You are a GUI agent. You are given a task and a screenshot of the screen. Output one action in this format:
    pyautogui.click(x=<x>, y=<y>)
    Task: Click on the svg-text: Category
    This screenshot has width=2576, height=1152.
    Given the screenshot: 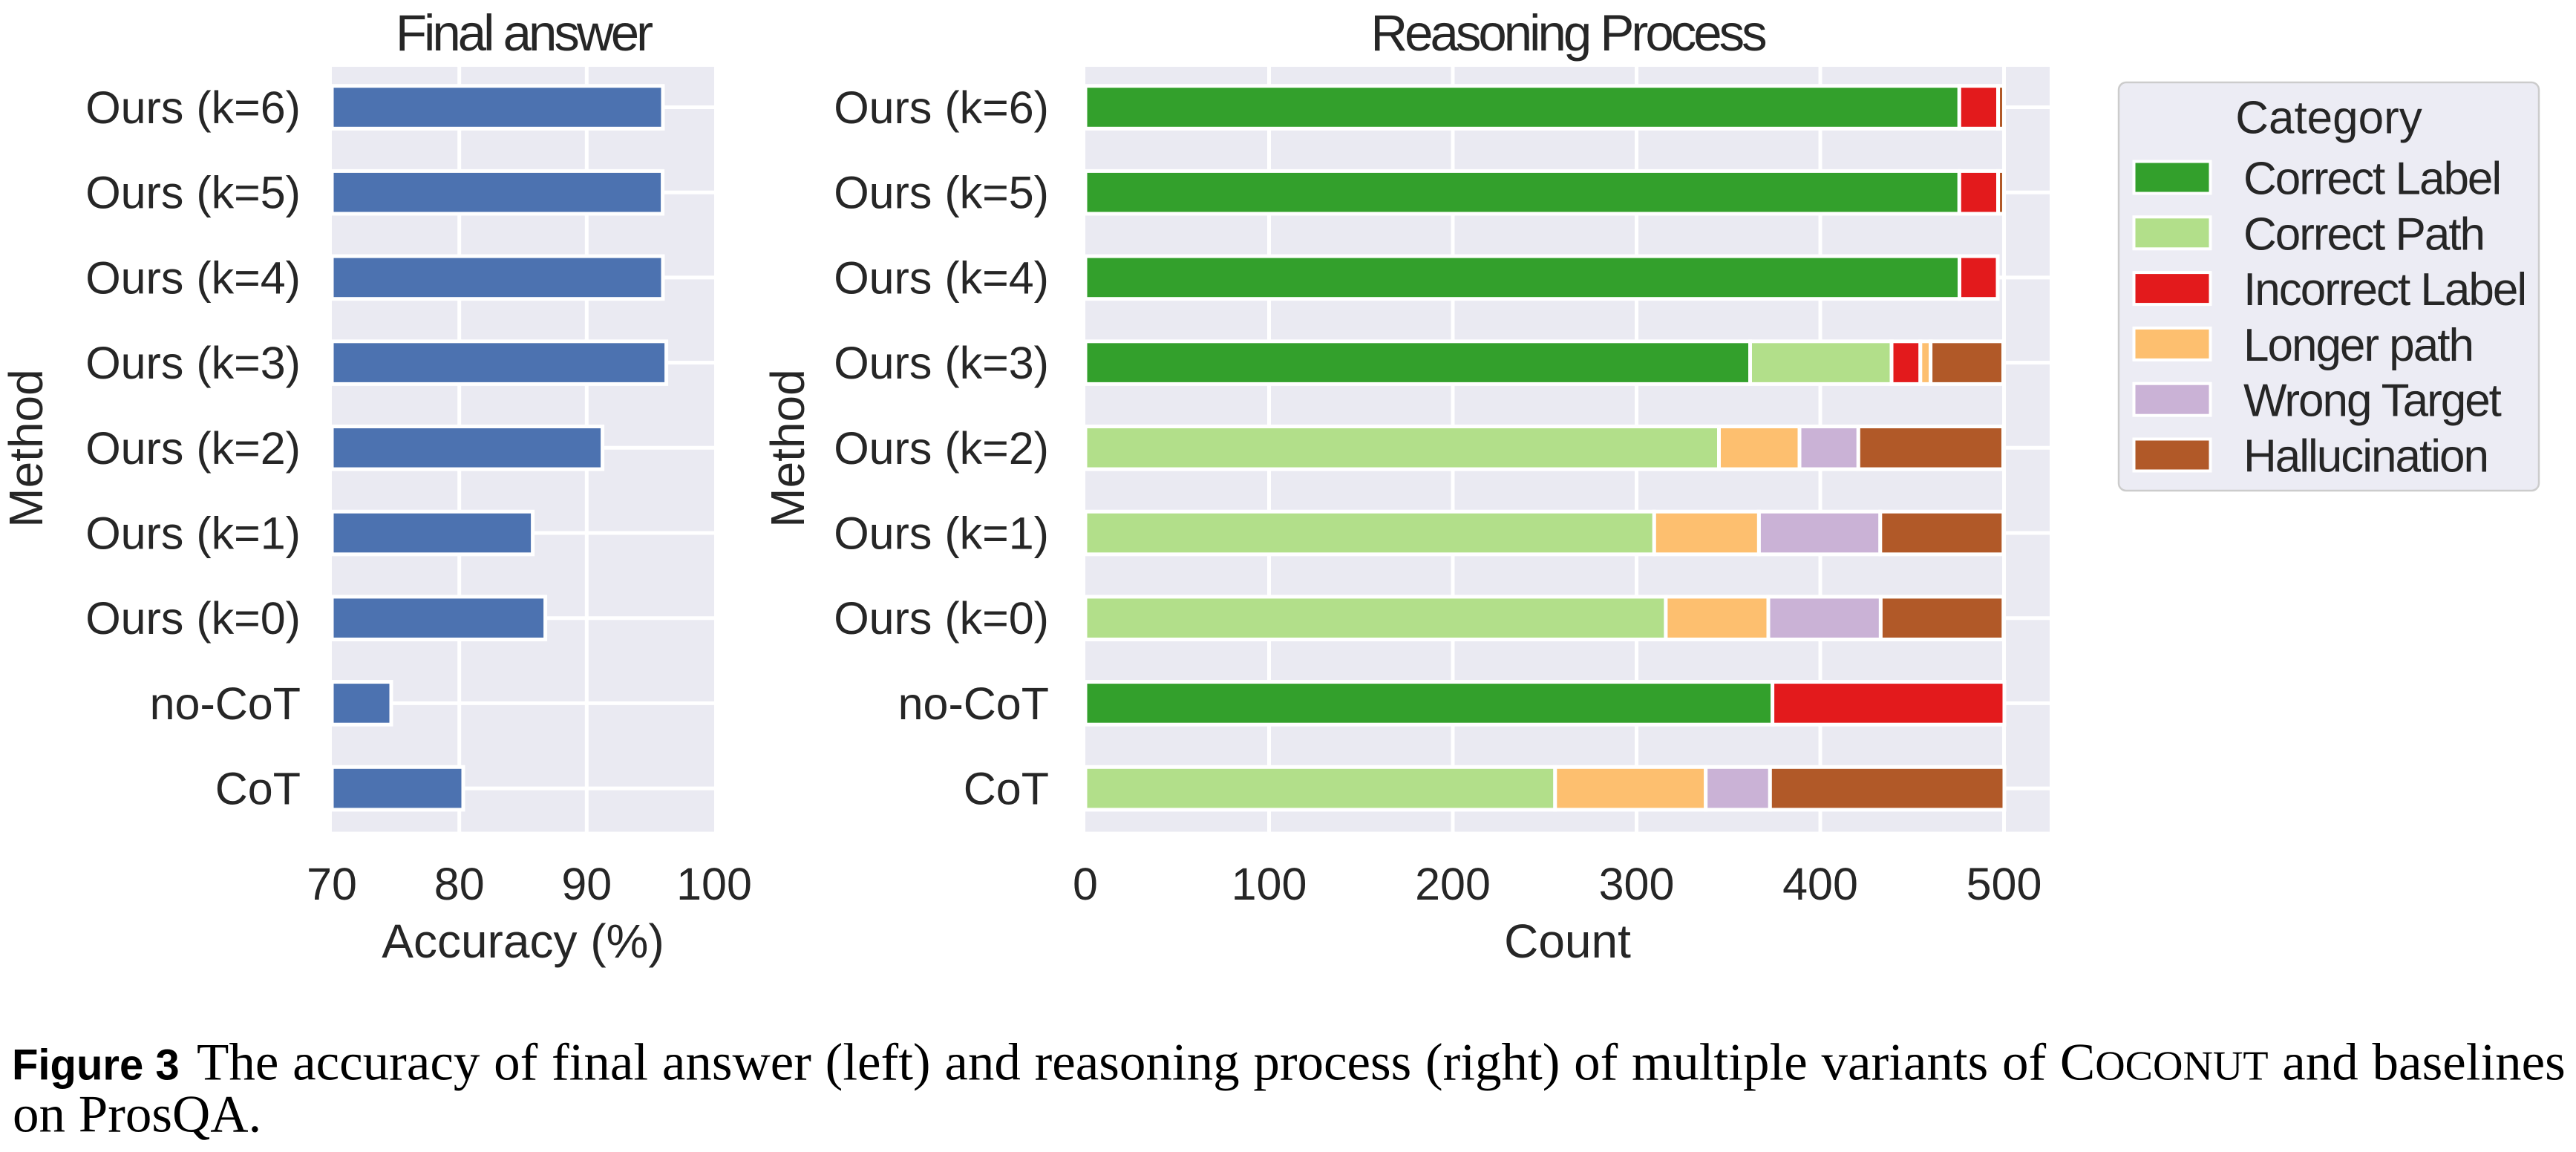 What is the action you would take?
    pyautogui.click(x=2328, y=119)
    